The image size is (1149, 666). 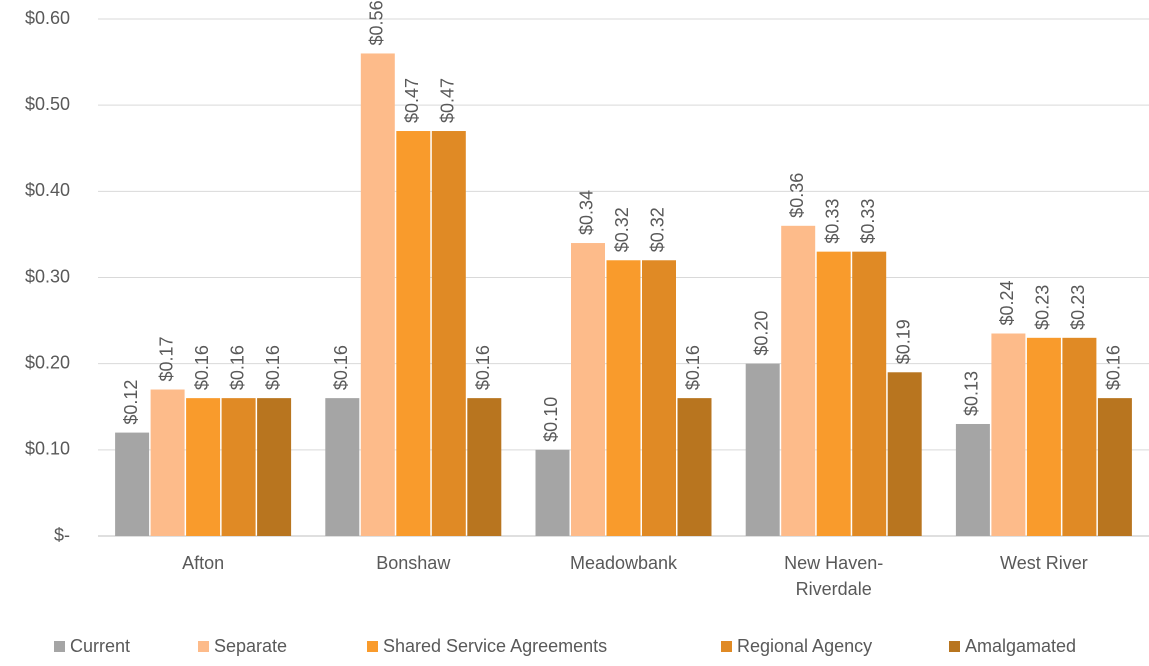 I want to click on data-label: $0.34, so click(x=587, y=212).